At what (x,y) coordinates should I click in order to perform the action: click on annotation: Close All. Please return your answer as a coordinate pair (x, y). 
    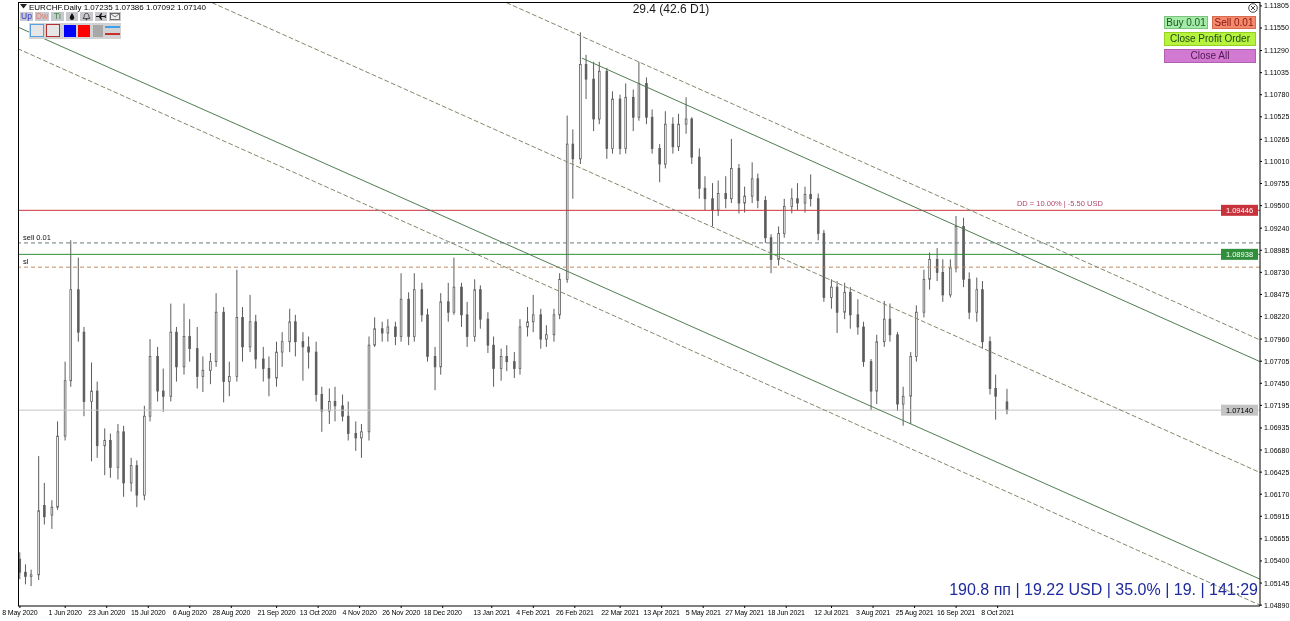
    Looking at the image, I should click on (1210, 55).